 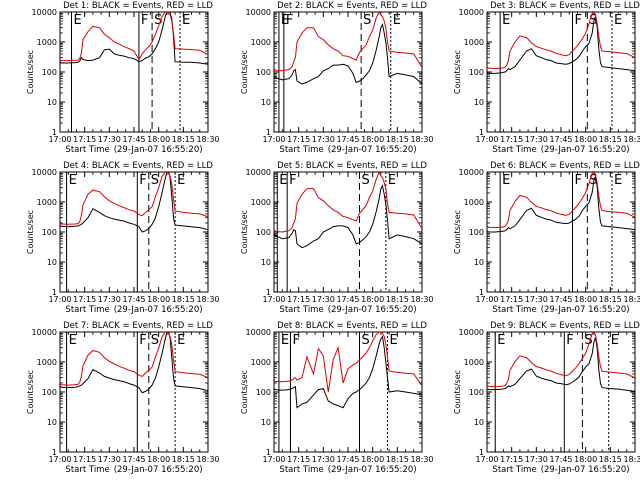 What do you see at coordinates (138, 326) in the screenshot?
I see `panel-title: Det 7: BLACK = Events, RED = LLD` at bounding box center [138, 326].